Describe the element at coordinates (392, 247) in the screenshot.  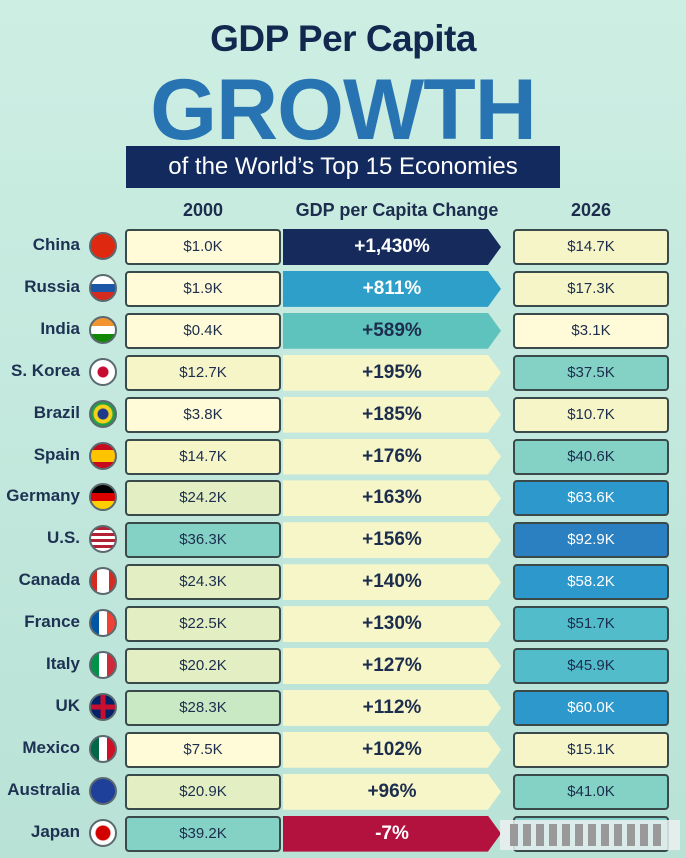
I see `change-arrow: +1,430%` at that location.